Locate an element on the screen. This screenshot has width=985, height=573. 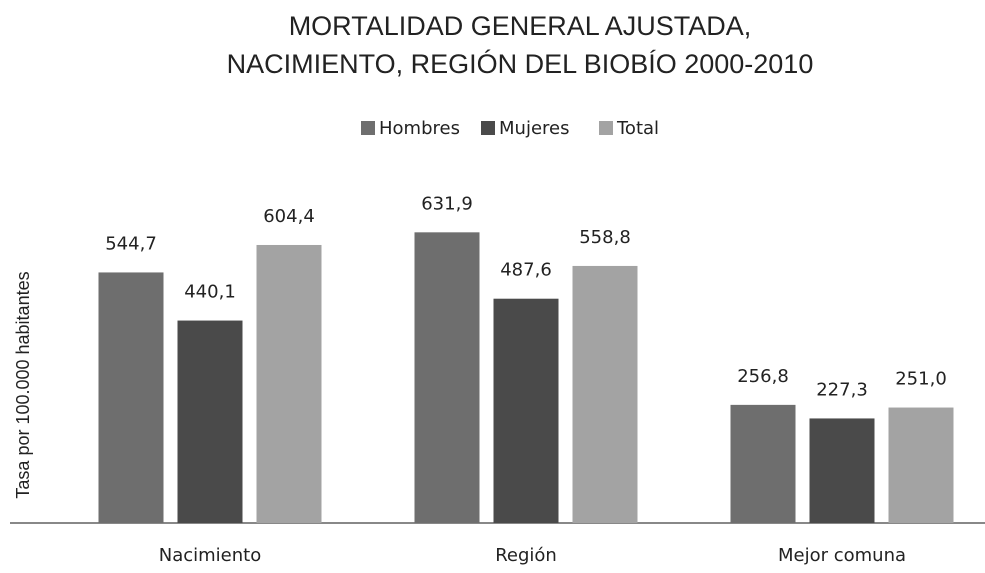
data-label: 440,1 is located at coordinates (210, 292).